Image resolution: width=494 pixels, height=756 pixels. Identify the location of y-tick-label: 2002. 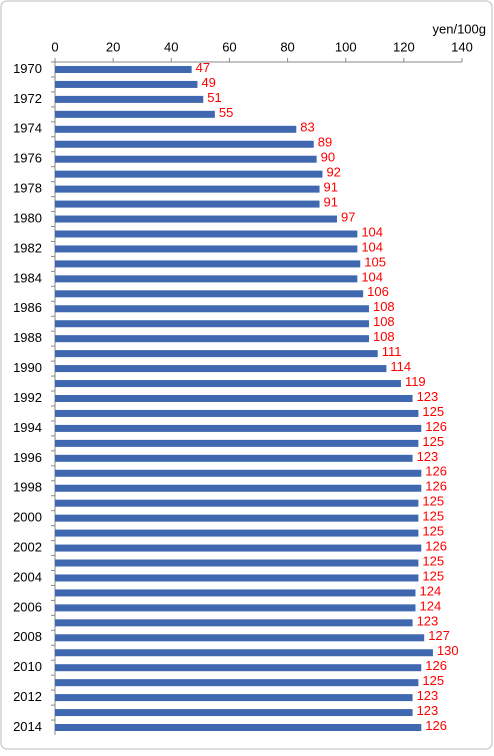
(27, 546).